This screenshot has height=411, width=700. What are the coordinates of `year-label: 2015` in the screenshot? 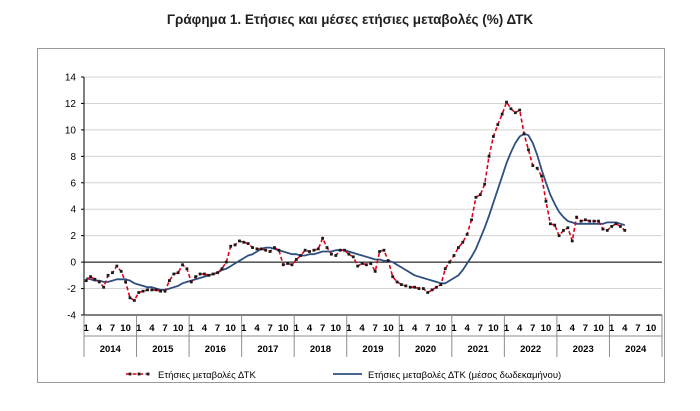 It's located at (163, 349).